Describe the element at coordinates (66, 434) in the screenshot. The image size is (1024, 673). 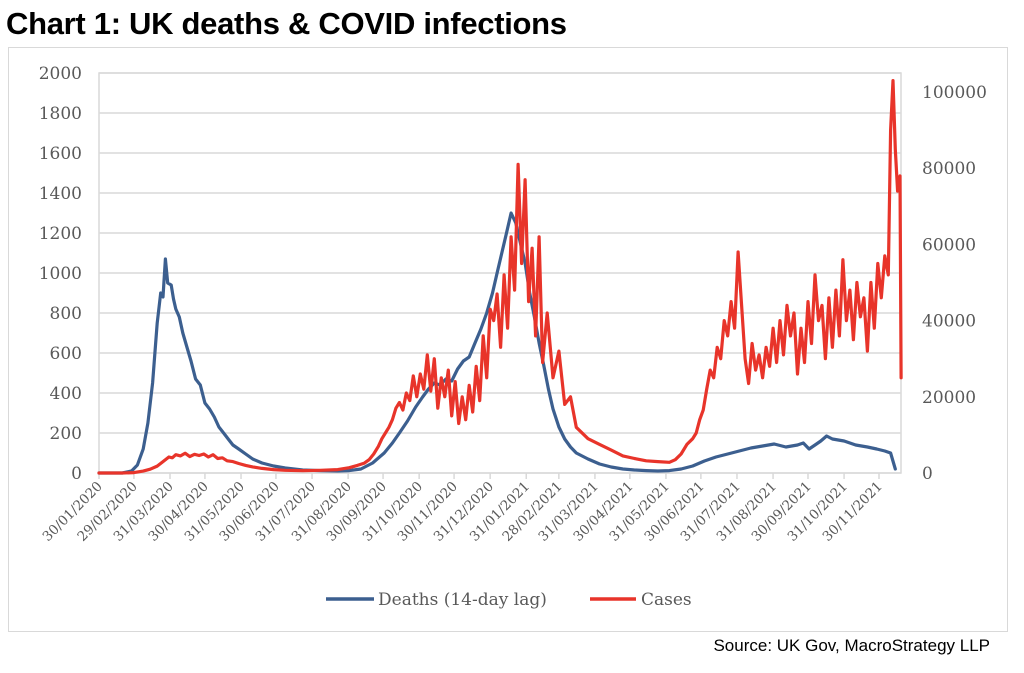
I see `y-left-tick-label: 200` at that location.